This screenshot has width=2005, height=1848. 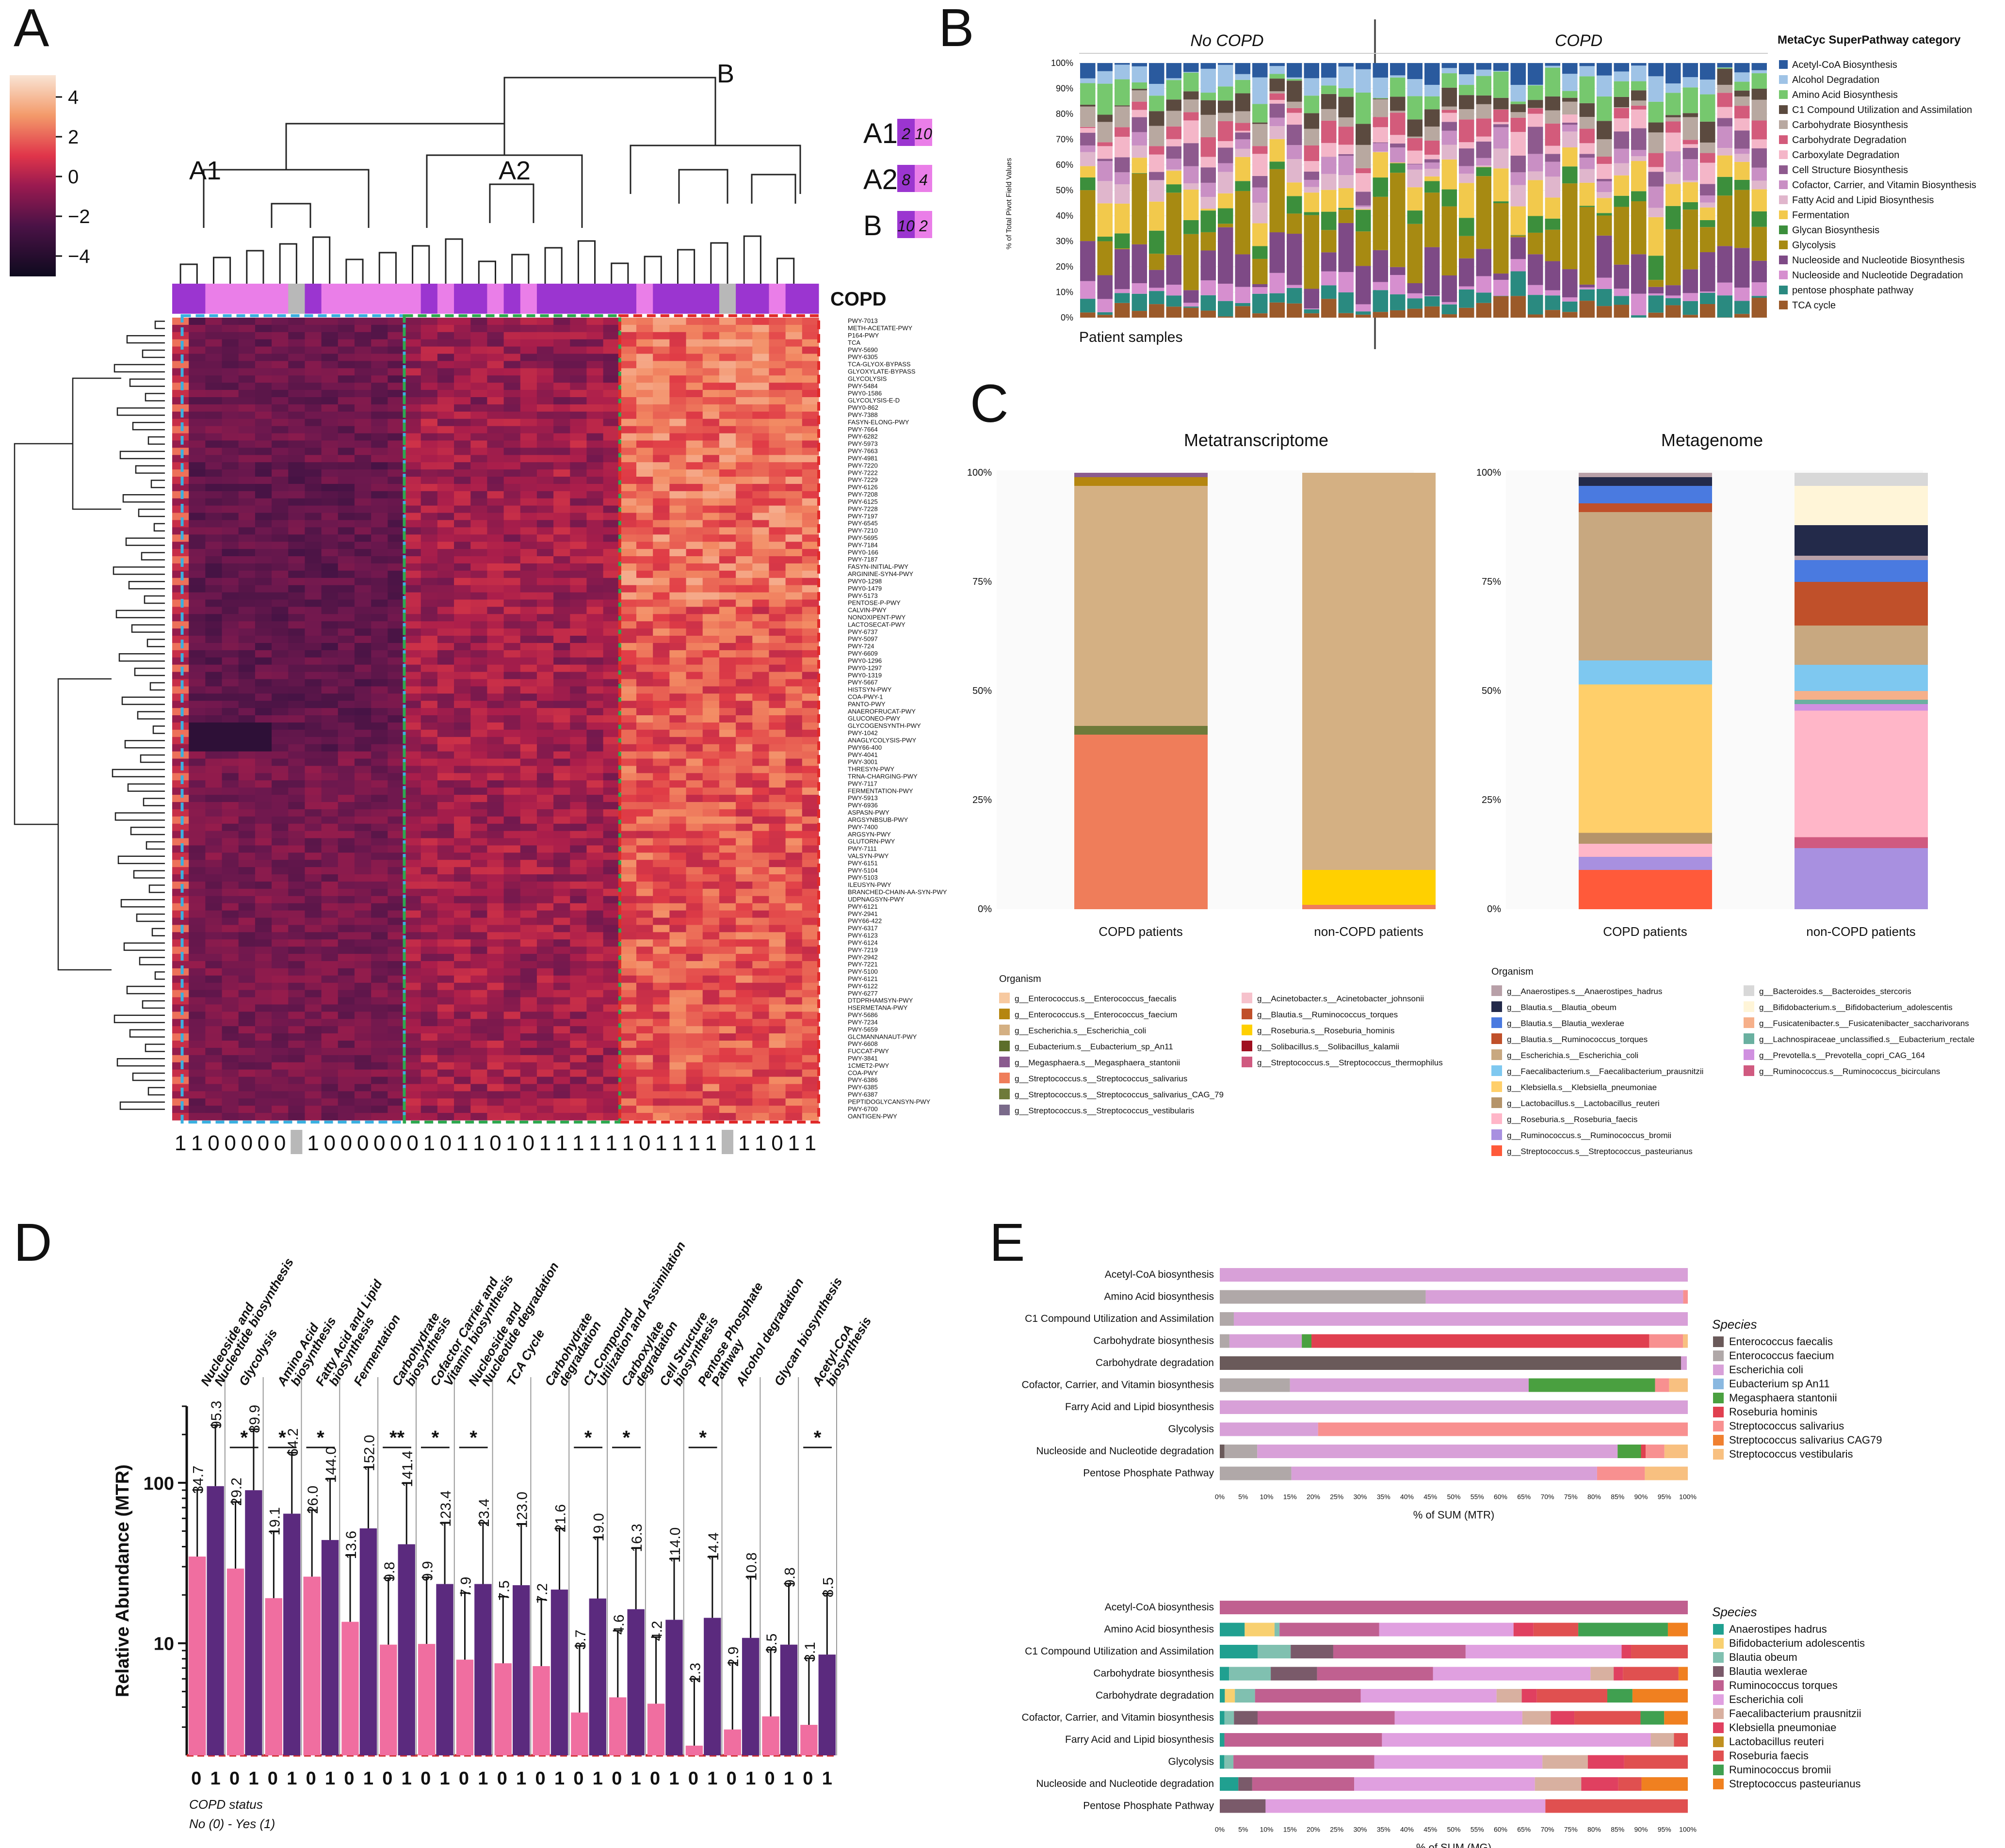 What do you see at coordinates (1064, 190) in the screenshot?
I see `y-tick-label: 50%` at bounding box center [1064, 190].